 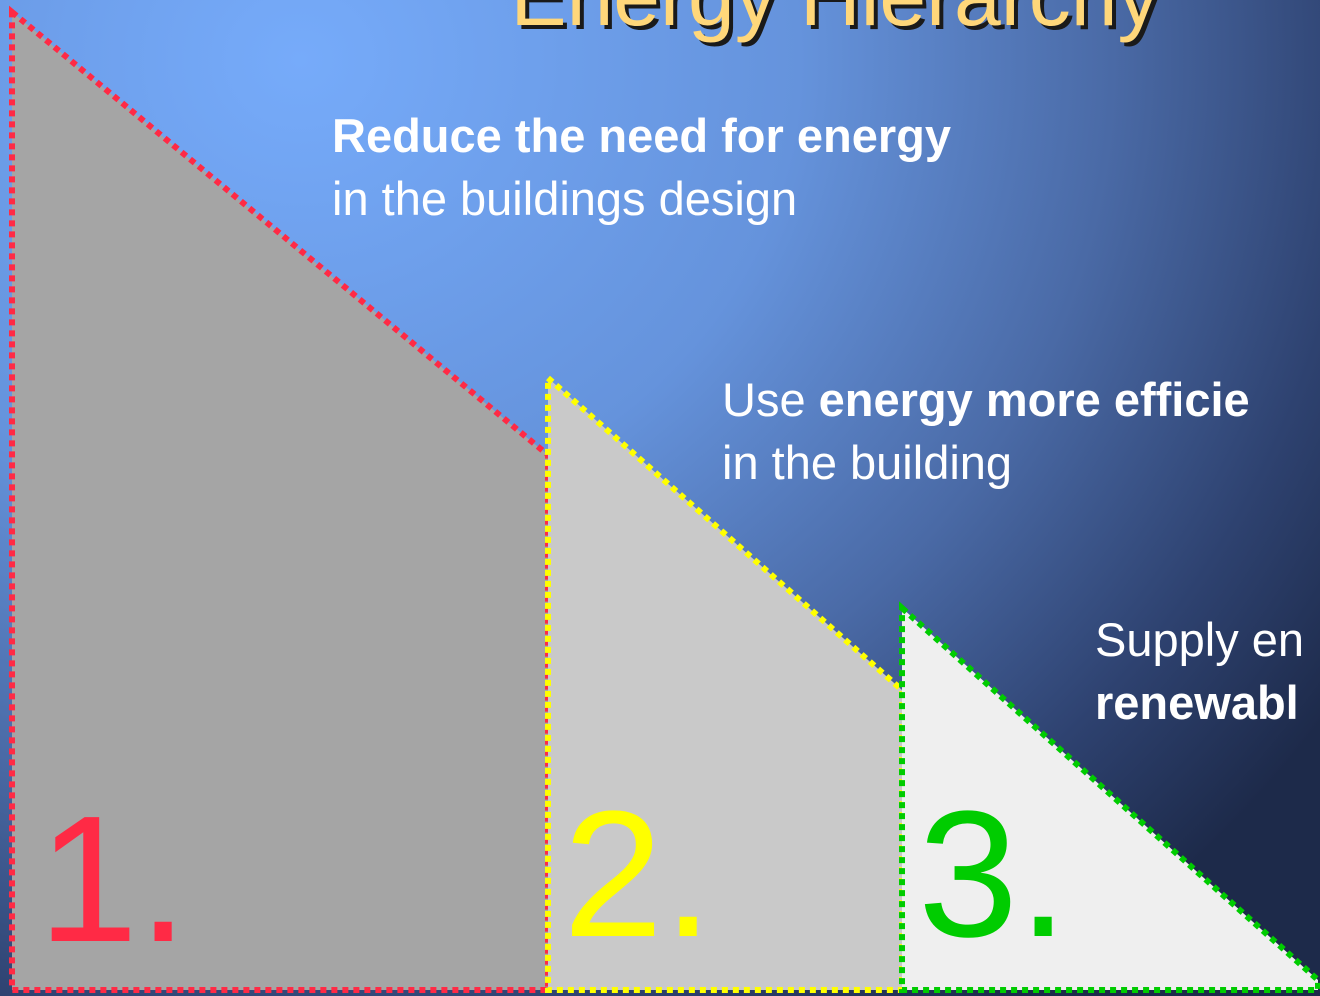 I want to click on step-text-line: in the building, so click(x=867, y=462).